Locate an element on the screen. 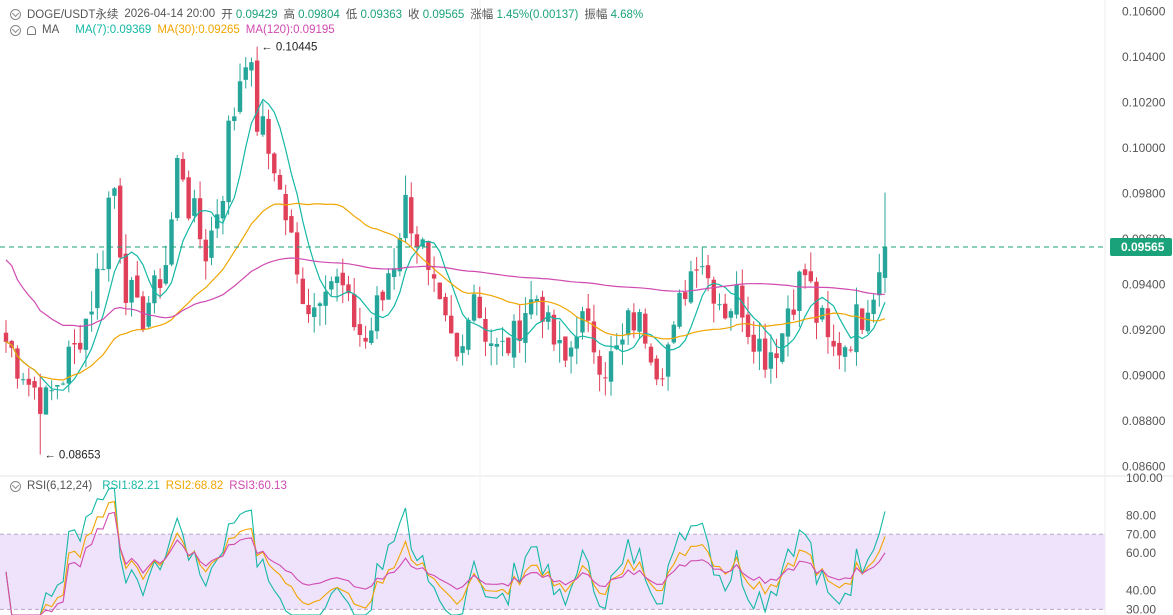 Image resolution: width=1173 pixels, height=615 pixels. alert-bell-icon is located at coordinates (31, 30).